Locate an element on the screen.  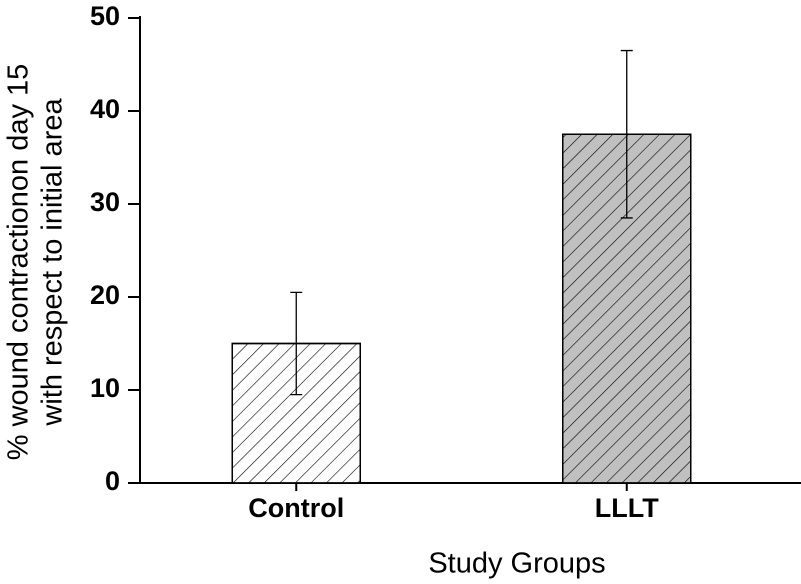
y-tick-label: 40 is located at coordinates (105, 109).